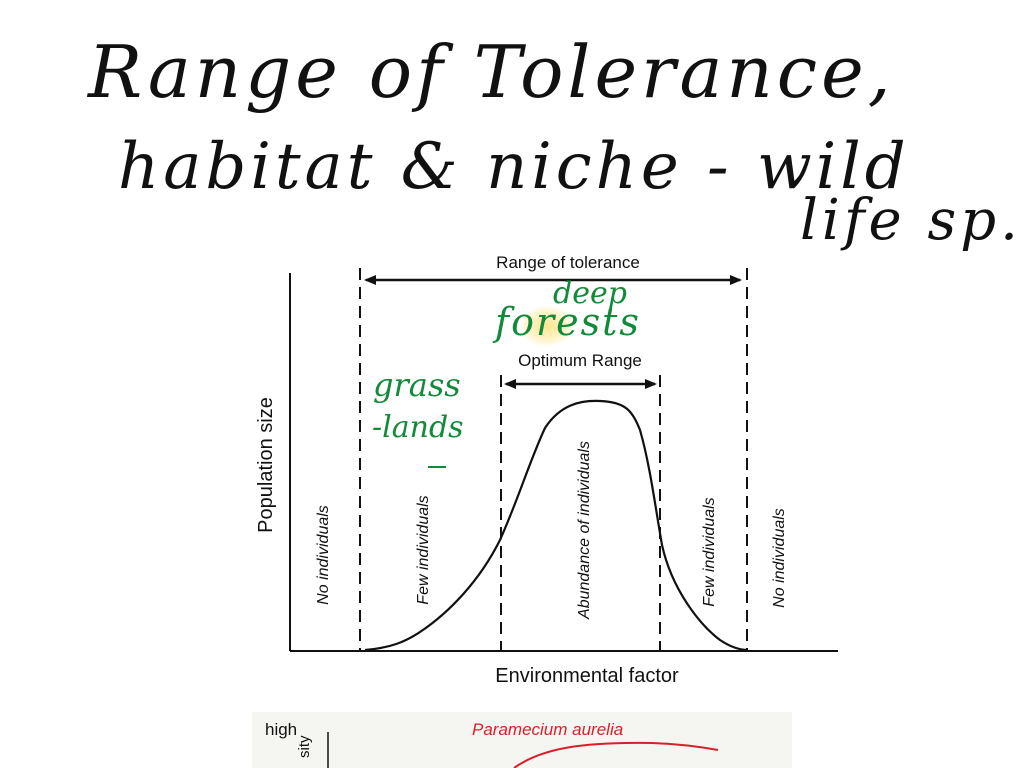 Image resolution: width=1024 pixels, height=768 pixels. Describe the element at coordinates (281, 729) in the screenshot. I see `second-figure-high-label: high` at that location.